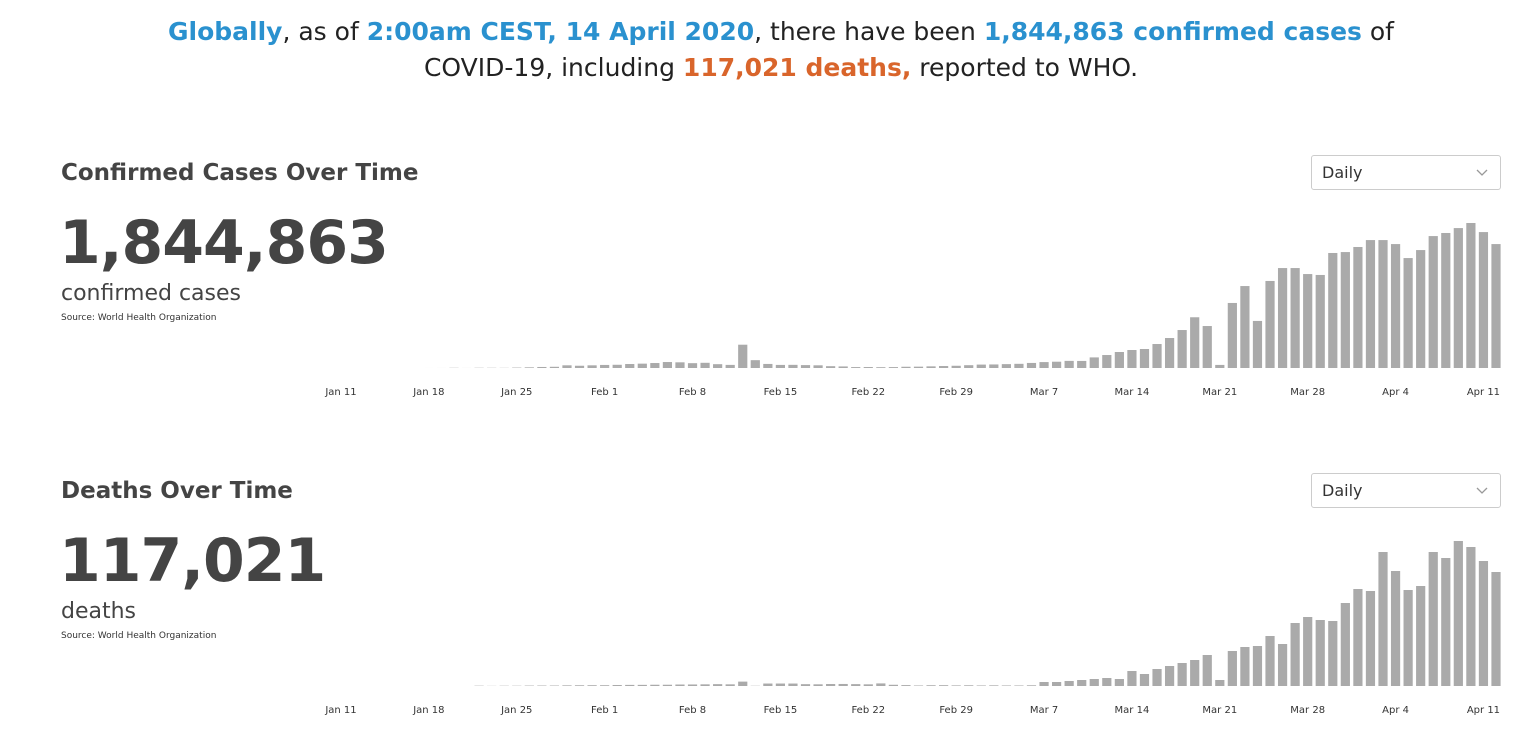 The width and height of the screenshot is (1530, 737). Describe the element at coordinates (781, 392) in the screenshot. I see `x-tick-label: Feb 15` at that location.